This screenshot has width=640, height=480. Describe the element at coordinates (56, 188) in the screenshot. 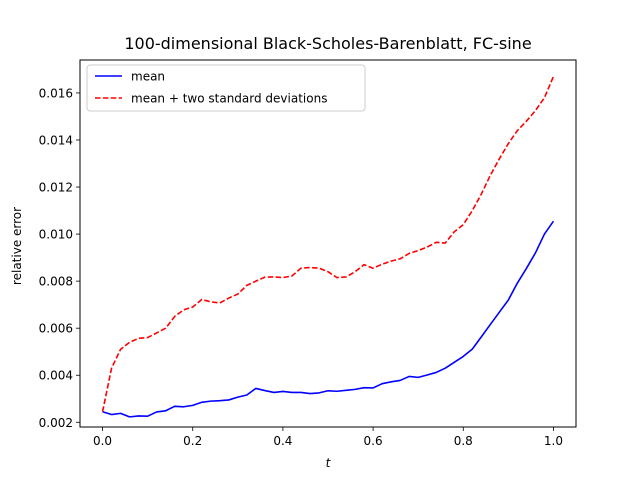

I see `y-tick-label: 0.012` at that location.